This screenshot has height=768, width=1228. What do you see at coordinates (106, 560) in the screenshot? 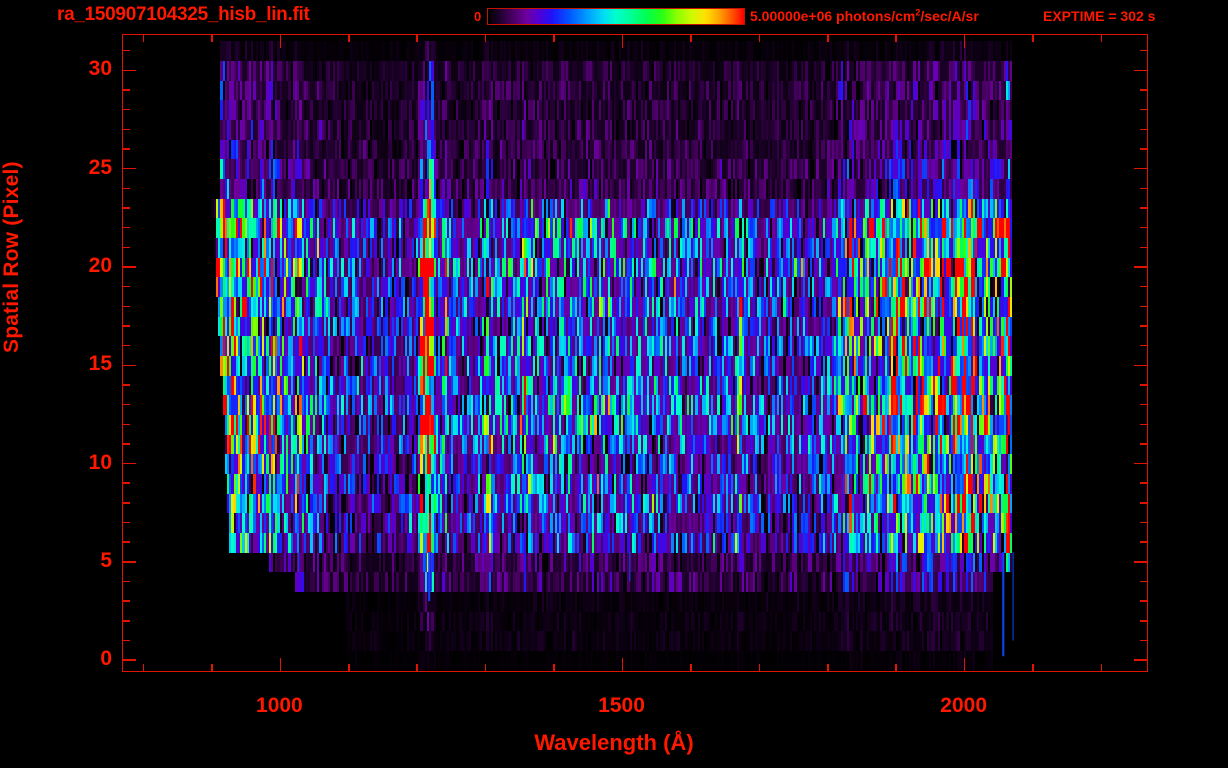
I see `y-tick-label: 5` at bounding box center [106, 560].